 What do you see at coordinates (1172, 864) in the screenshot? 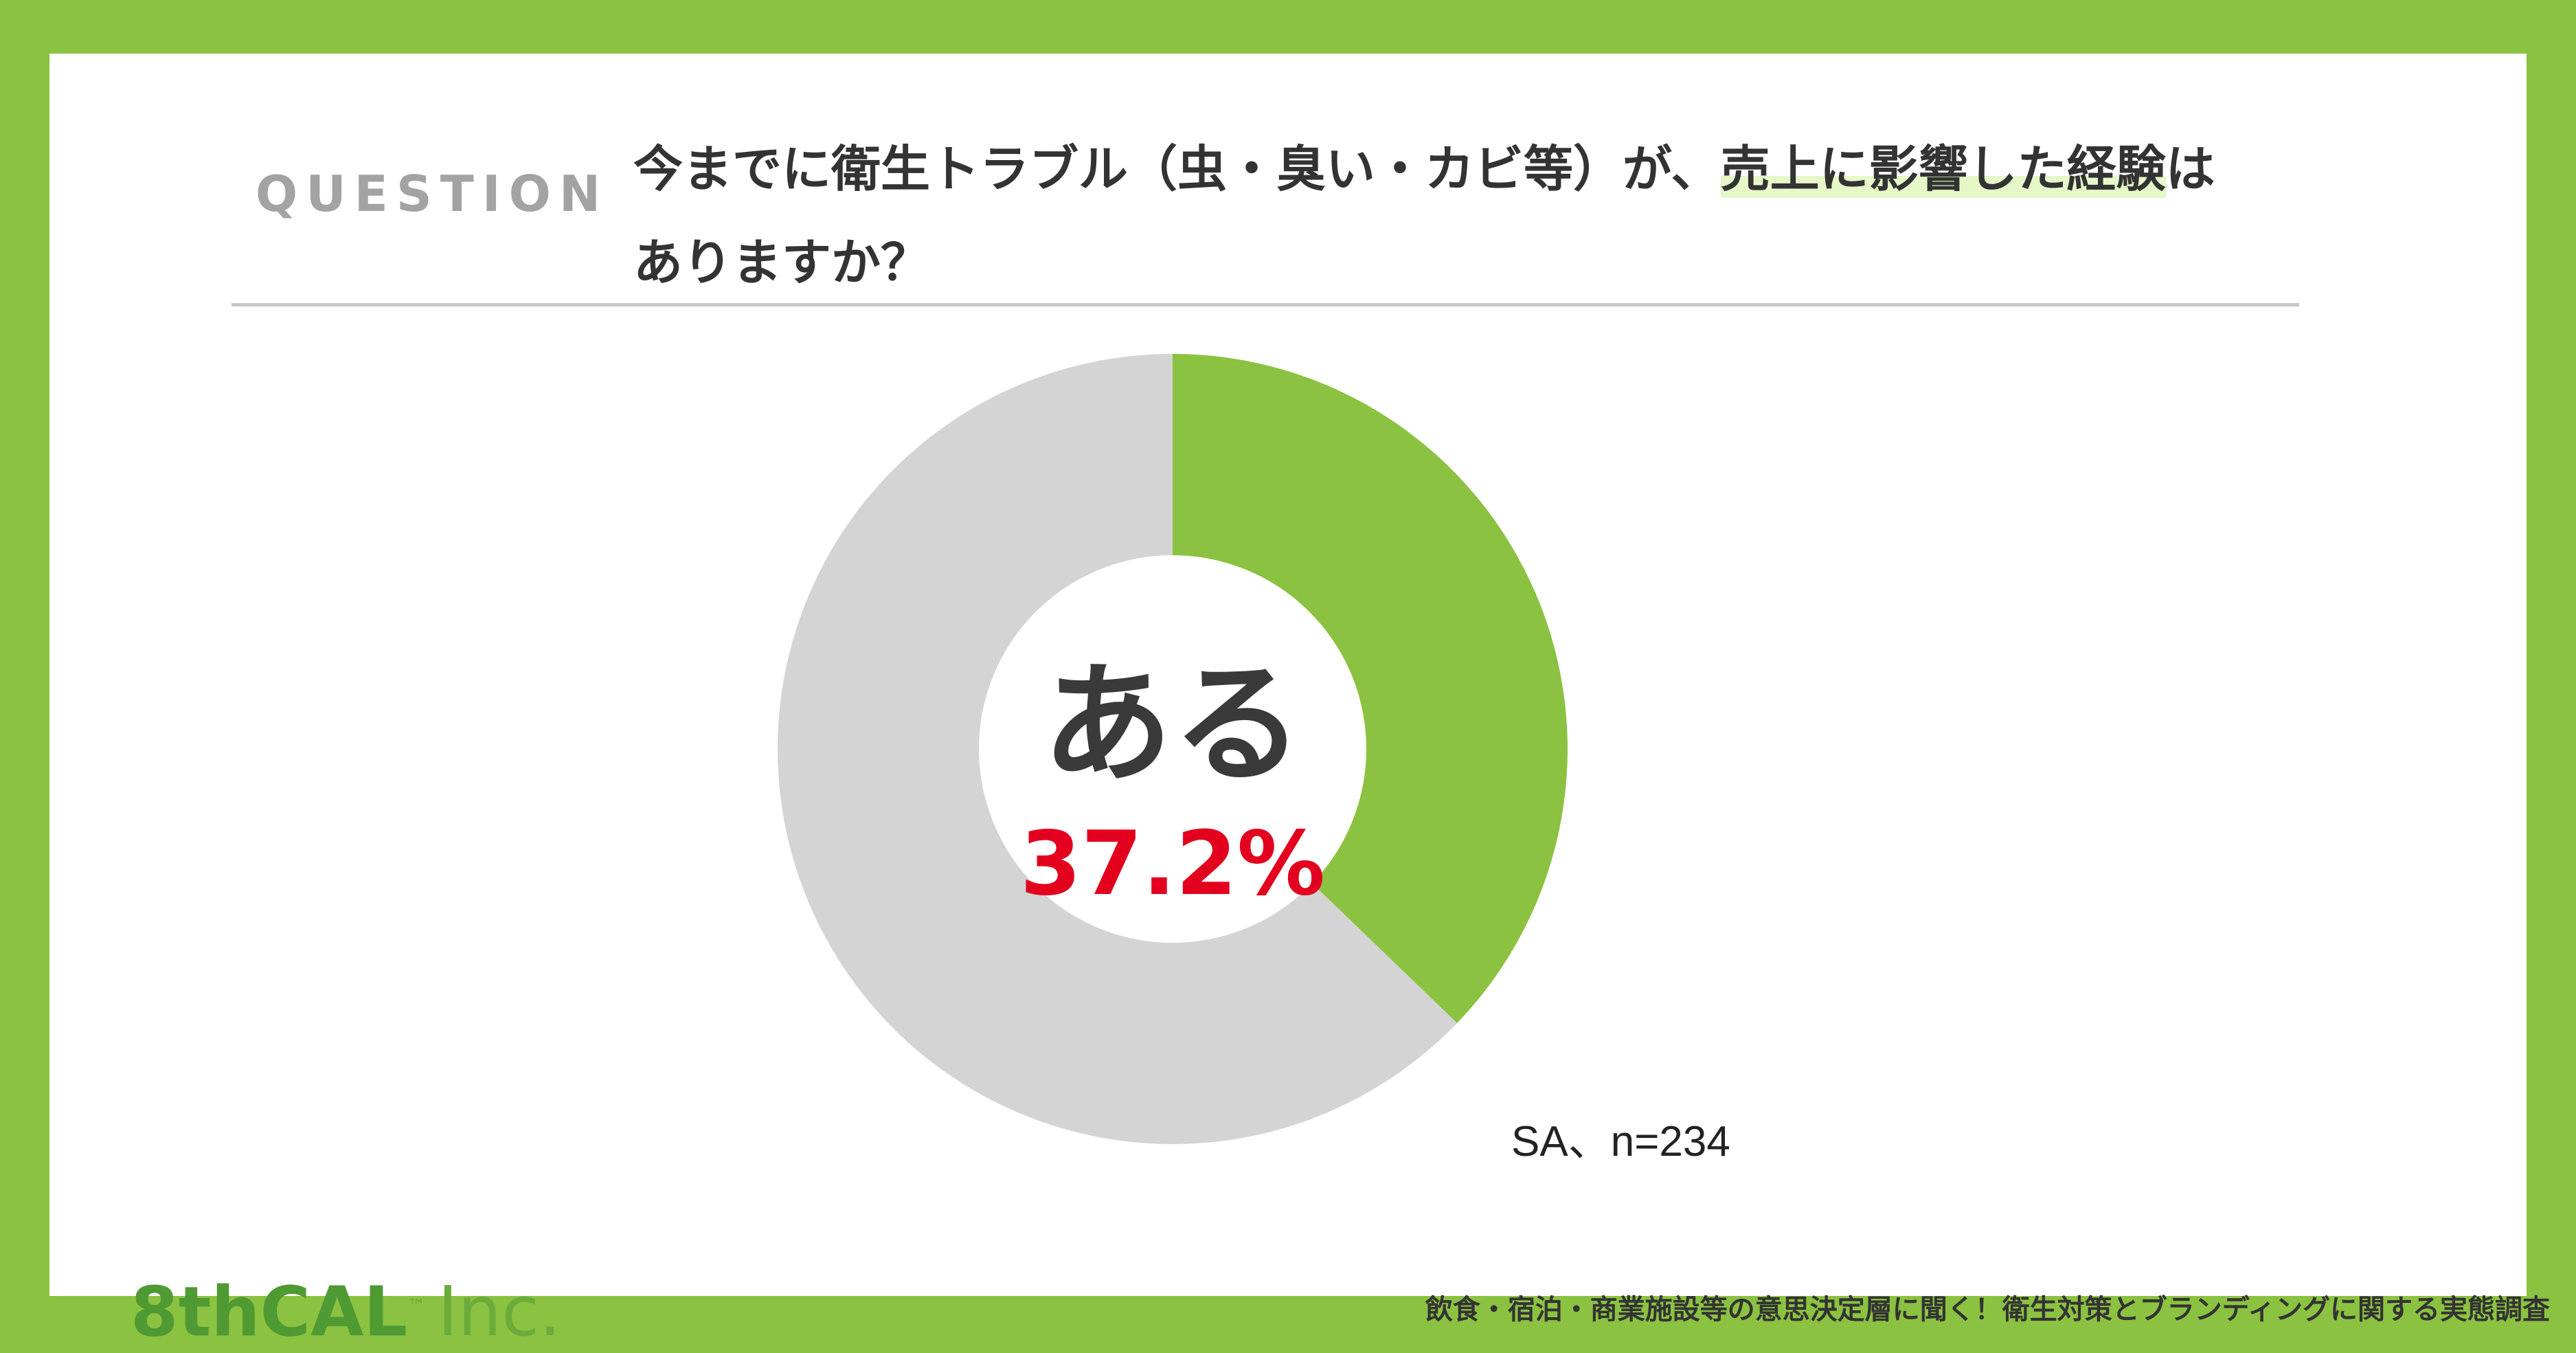
I see `center-value: 37.2%` at bounding box center [1172, 864].